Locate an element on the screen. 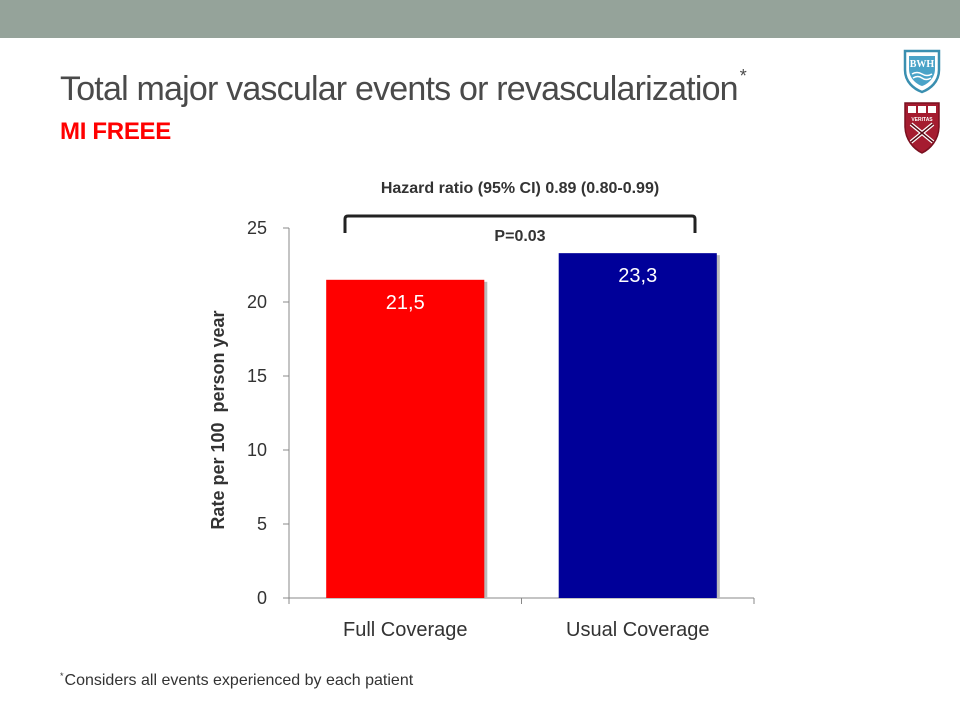  x-tick-label: Usual Coverage is located at coordinates (637, 630).